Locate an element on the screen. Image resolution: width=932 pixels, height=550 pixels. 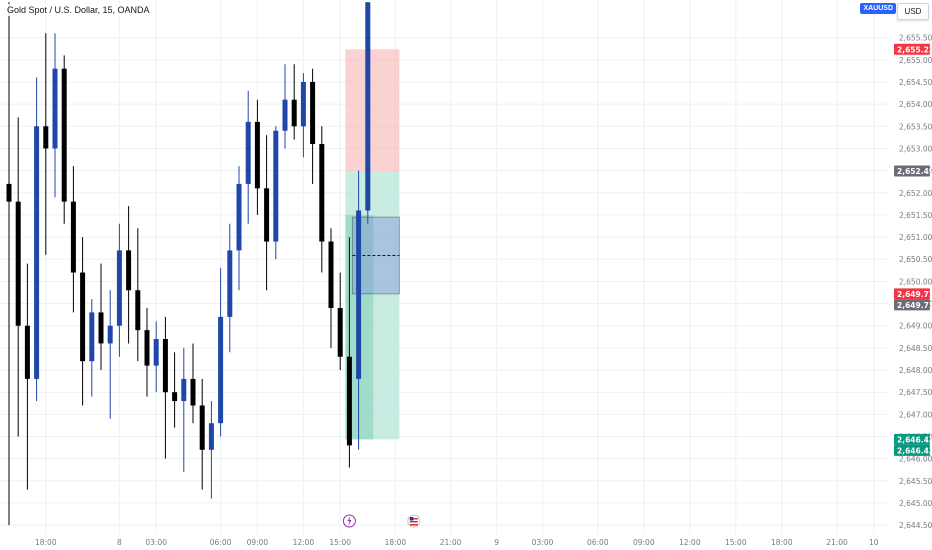
lightning-icon-bolt is located at coordinates (349, 521).